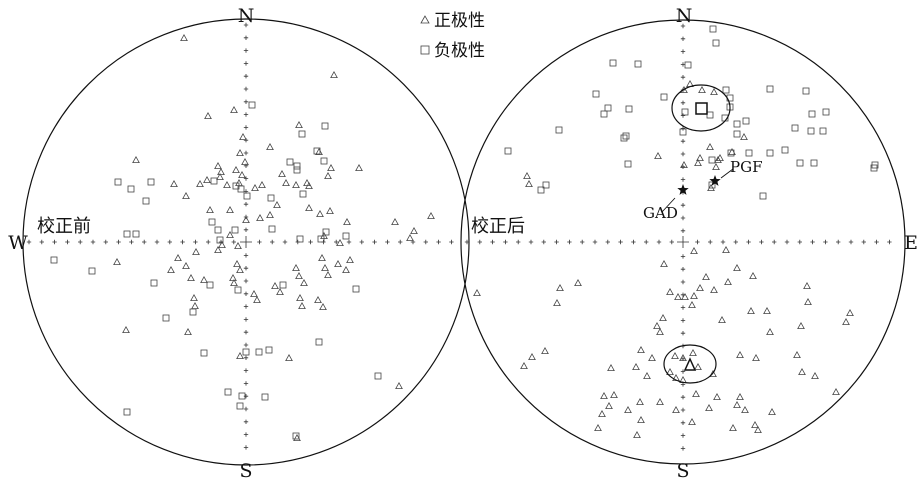 This screenshot has width=917, height=481. Describe the element at coordinates (690, 364) in the screenshot. I see `mean-direction-normal` at that location.